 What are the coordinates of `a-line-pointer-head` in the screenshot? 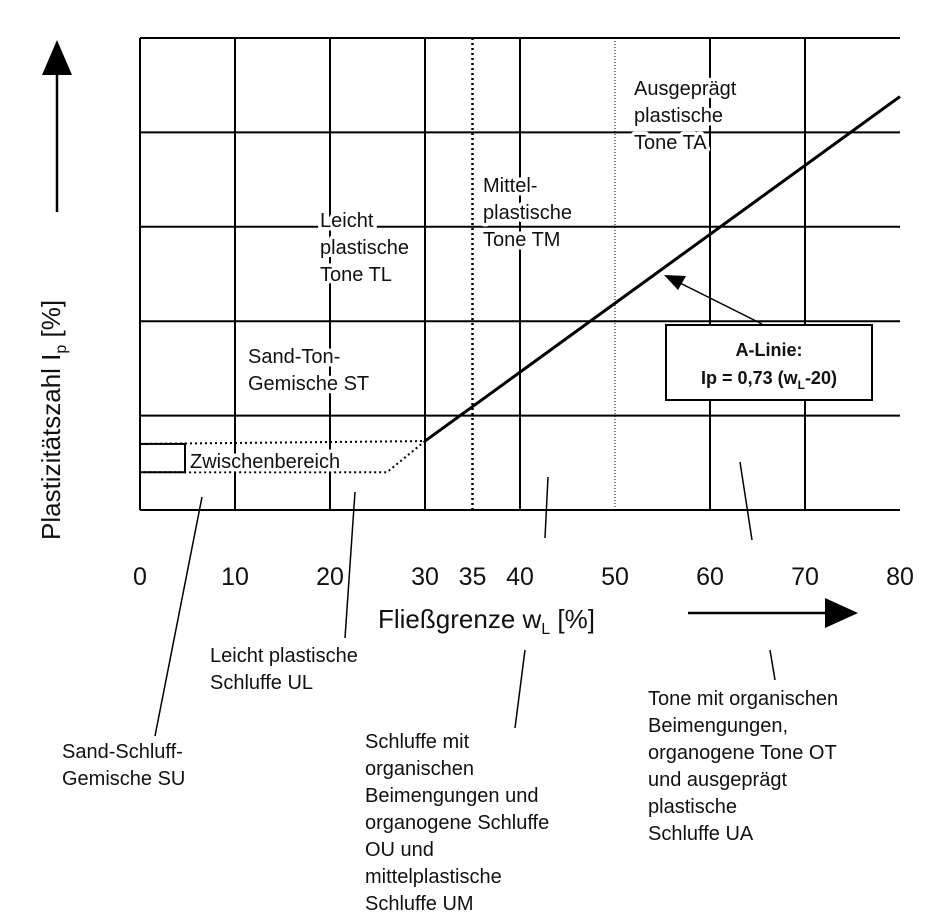 It's located at (675, 282).